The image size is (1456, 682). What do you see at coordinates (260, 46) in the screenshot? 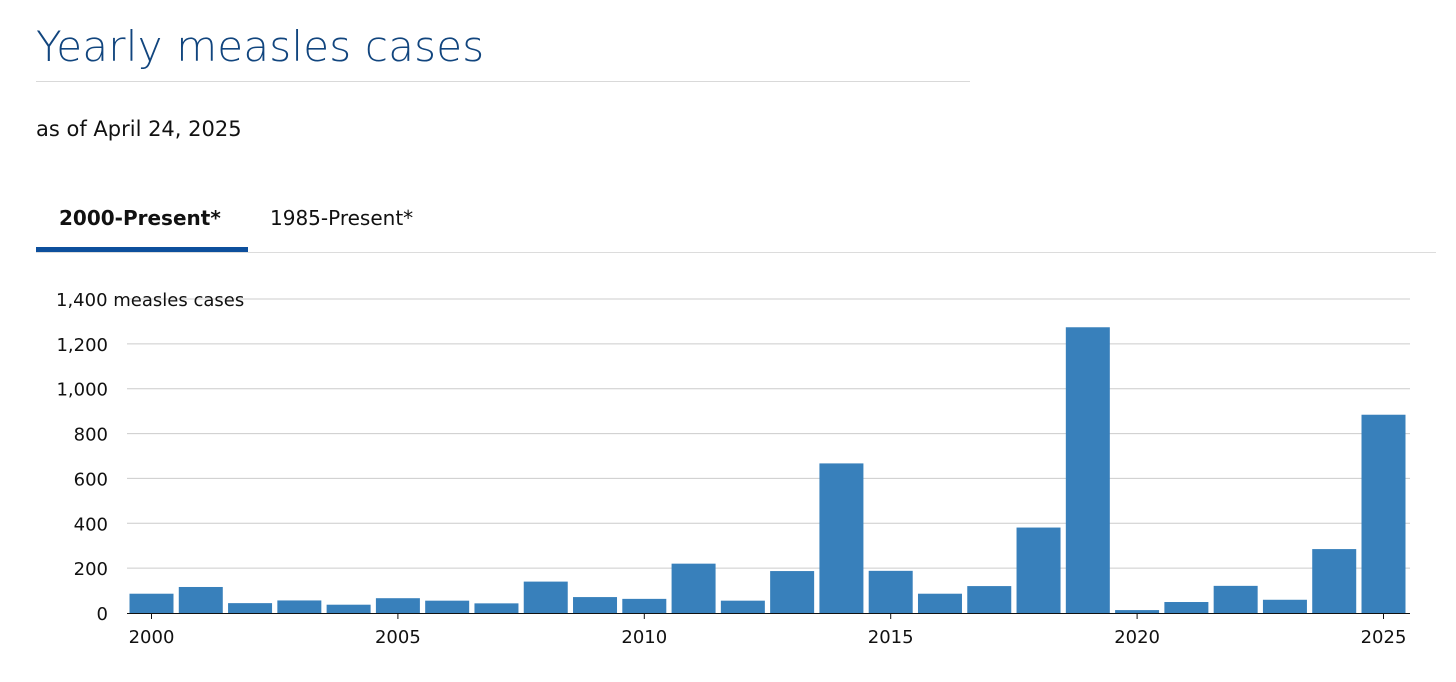
I see `page-title: Yearly measles cases` at bounding box center [260, 46].